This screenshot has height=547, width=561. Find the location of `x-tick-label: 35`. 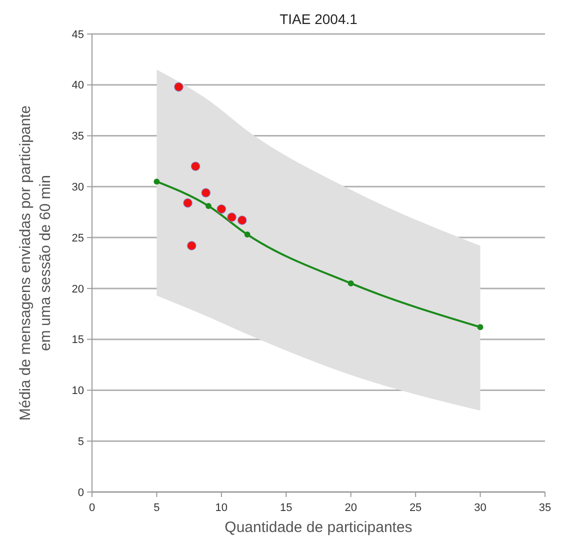

x-tick-label: 35 is located at coordinates (545, 508).